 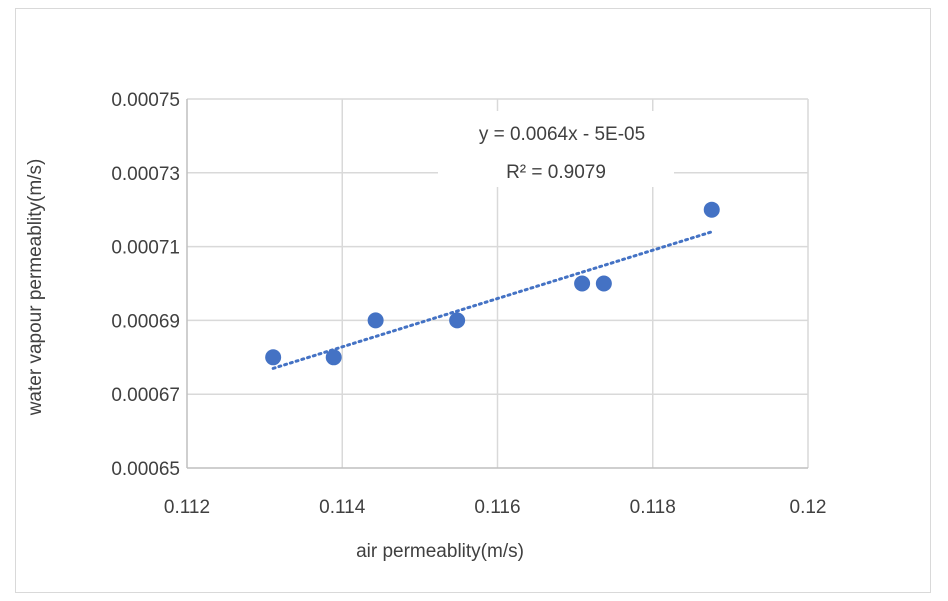 What do you see at coordinates (497, 507) in the screenshot?
I see `x-tick-label: 0.116` at bounding box center [497, 507].